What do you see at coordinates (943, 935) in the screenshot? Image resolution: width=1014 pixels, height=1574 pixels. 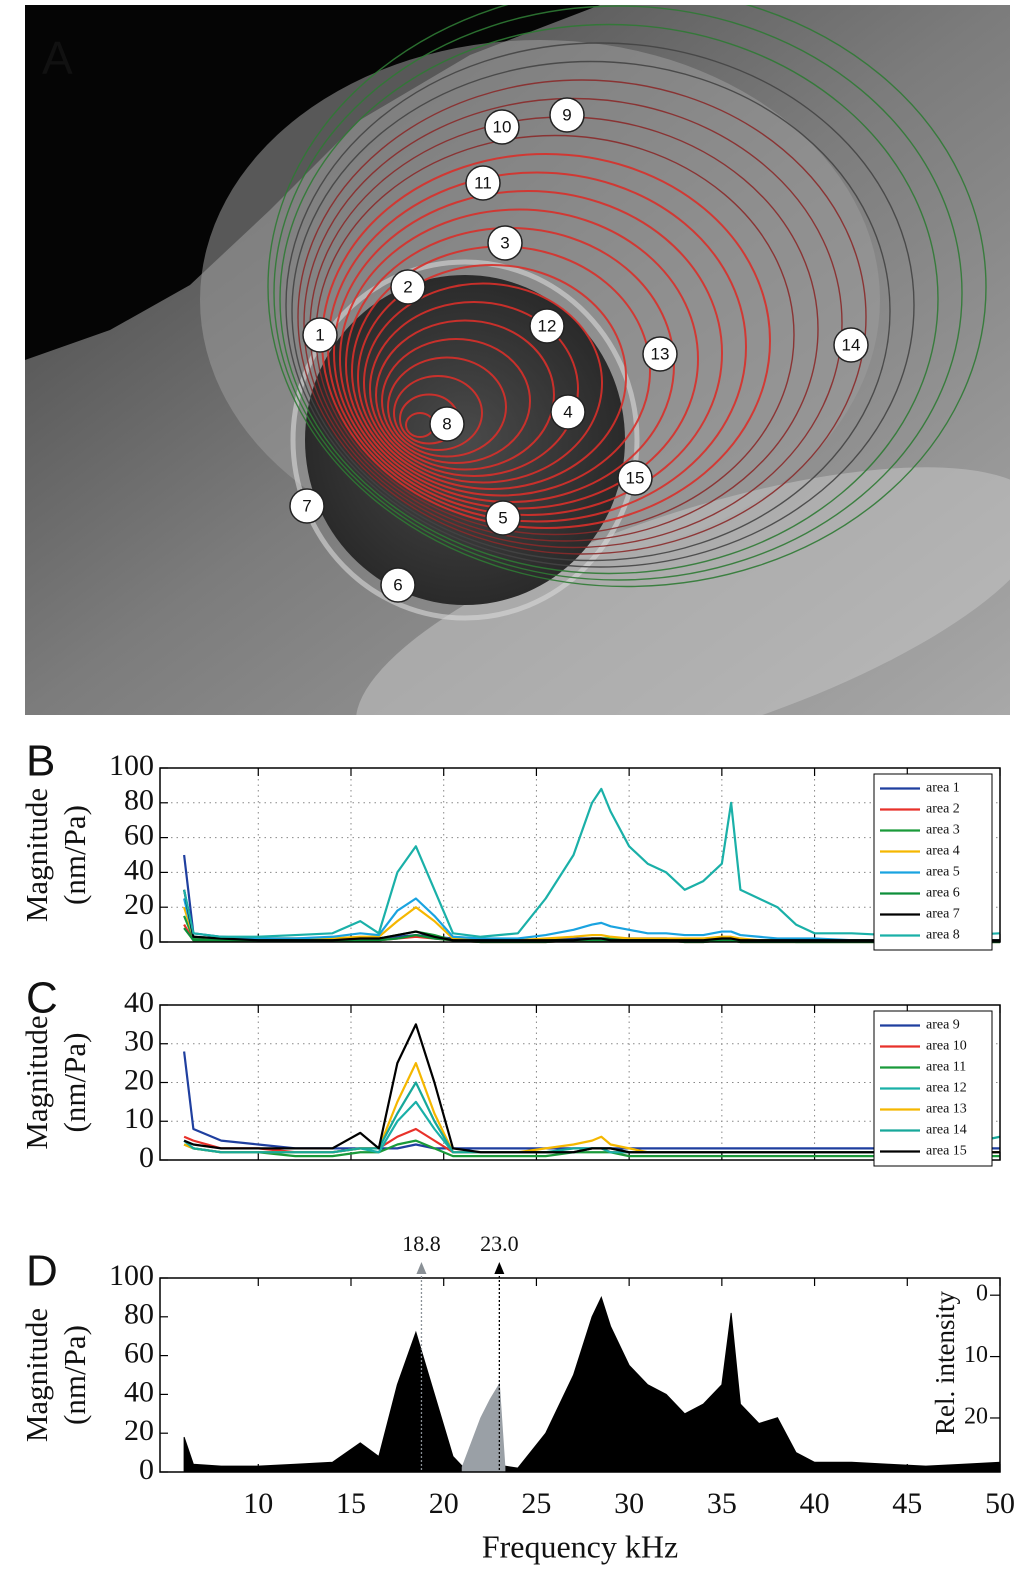 I see `legend-label: area 8` at bounding box center [943, 935].